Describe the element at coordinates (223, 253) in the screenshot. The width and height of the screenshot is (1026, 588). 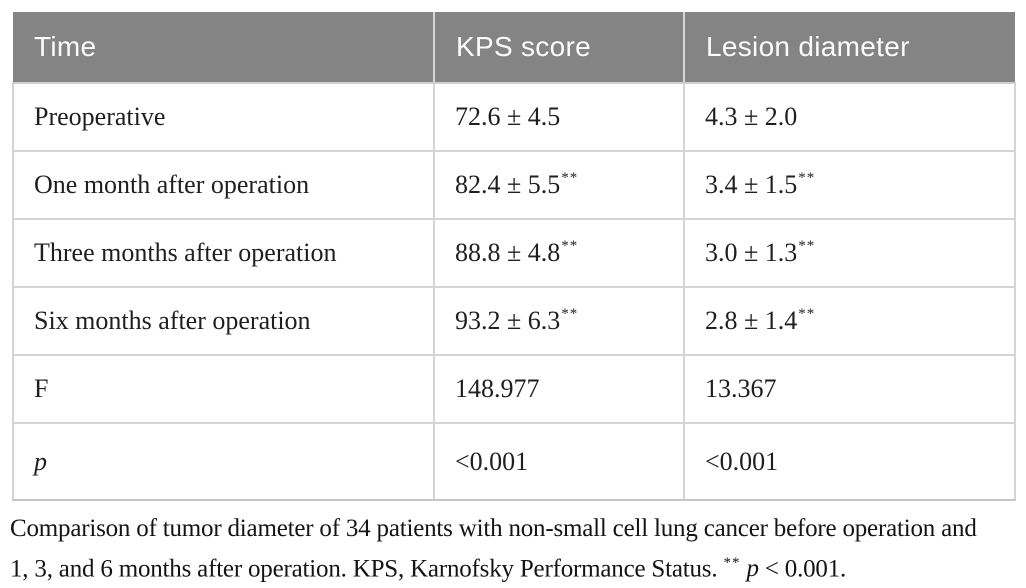
I see `row-label: Three months after operation` at that location.